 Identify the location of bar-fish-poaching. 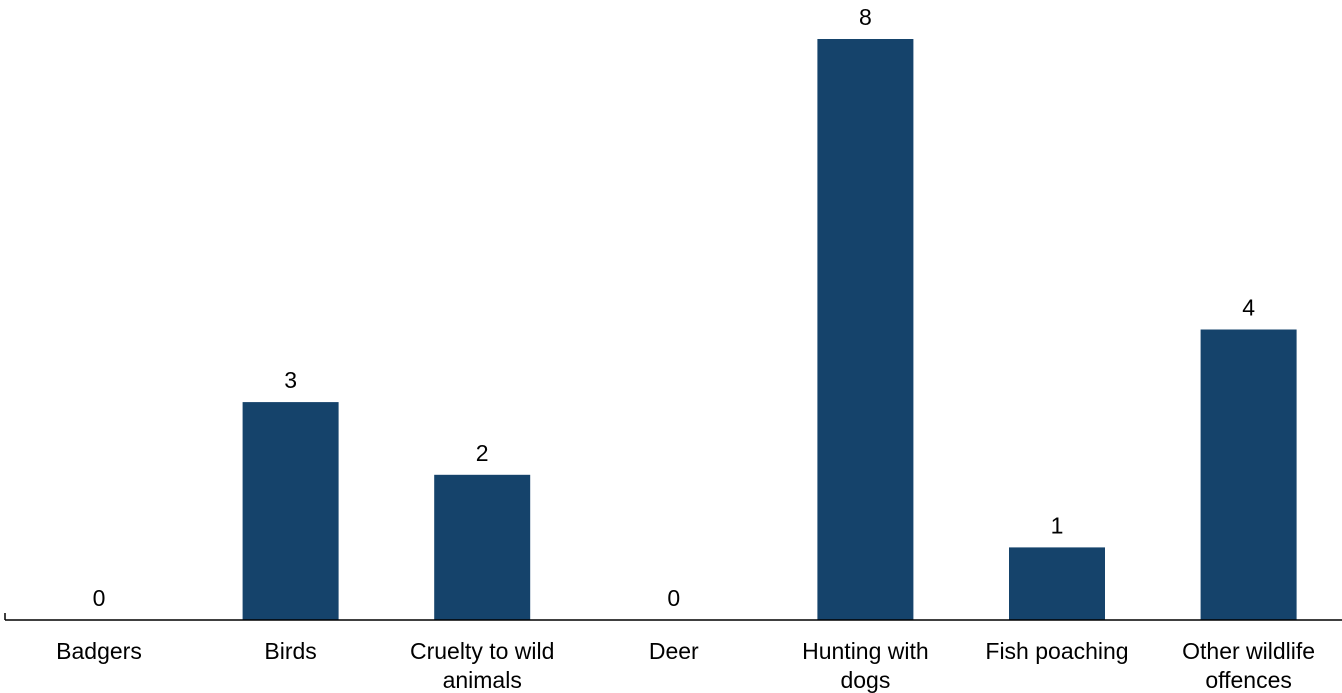
(1057, 583).